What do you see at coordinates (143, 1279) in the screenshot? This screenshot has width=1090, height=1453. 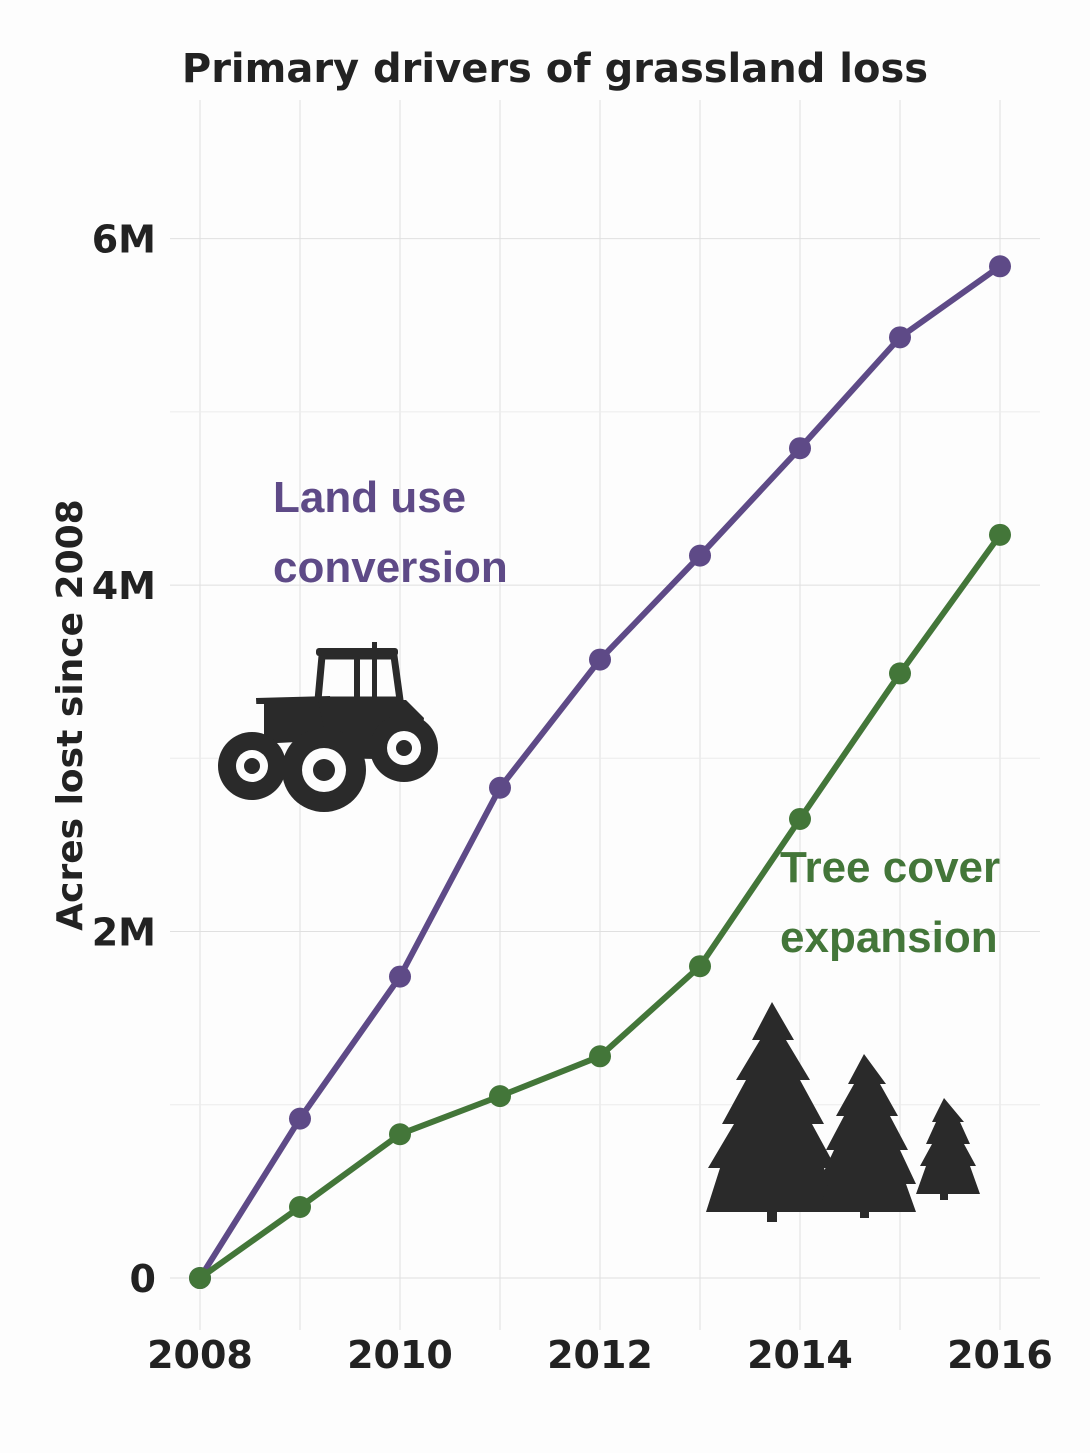 I see `y-tick-label: 0` at bounding box center [143, 1279].